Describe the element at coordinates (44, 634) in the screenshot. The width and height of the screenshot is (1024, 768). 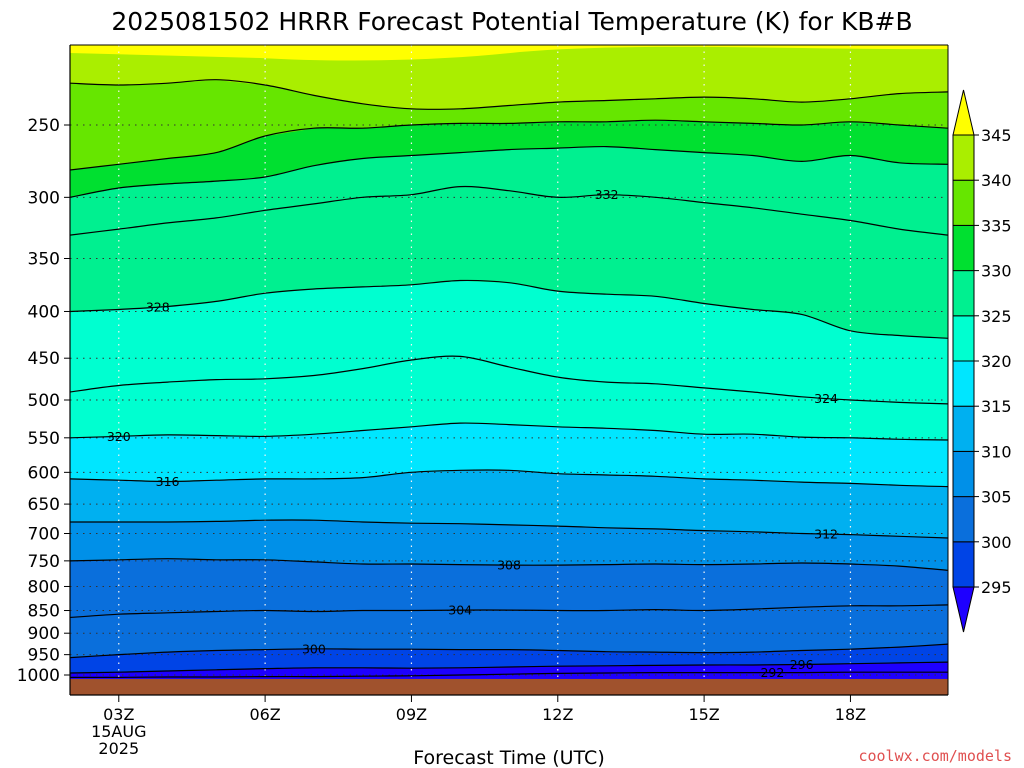
I see `y-tick-label-900: 900` at that location.